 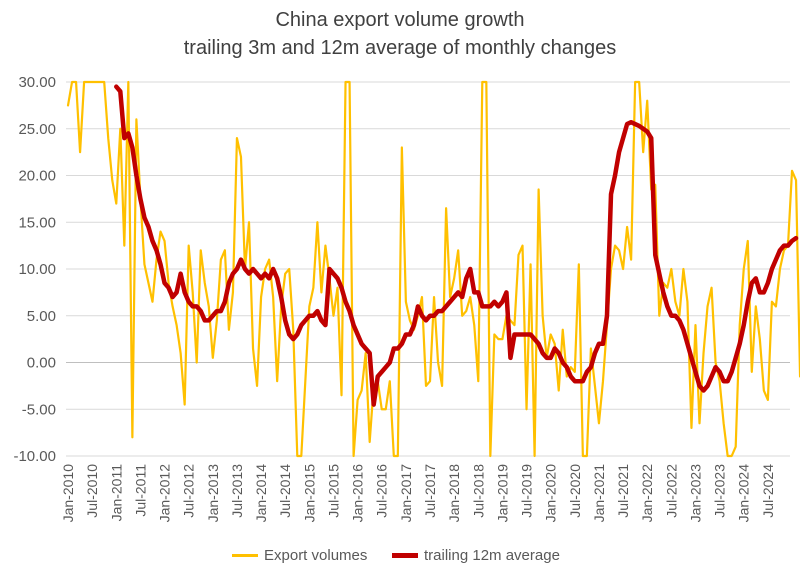 I want to click on y-tick-label: 30.00, so click(x=37, y=82).